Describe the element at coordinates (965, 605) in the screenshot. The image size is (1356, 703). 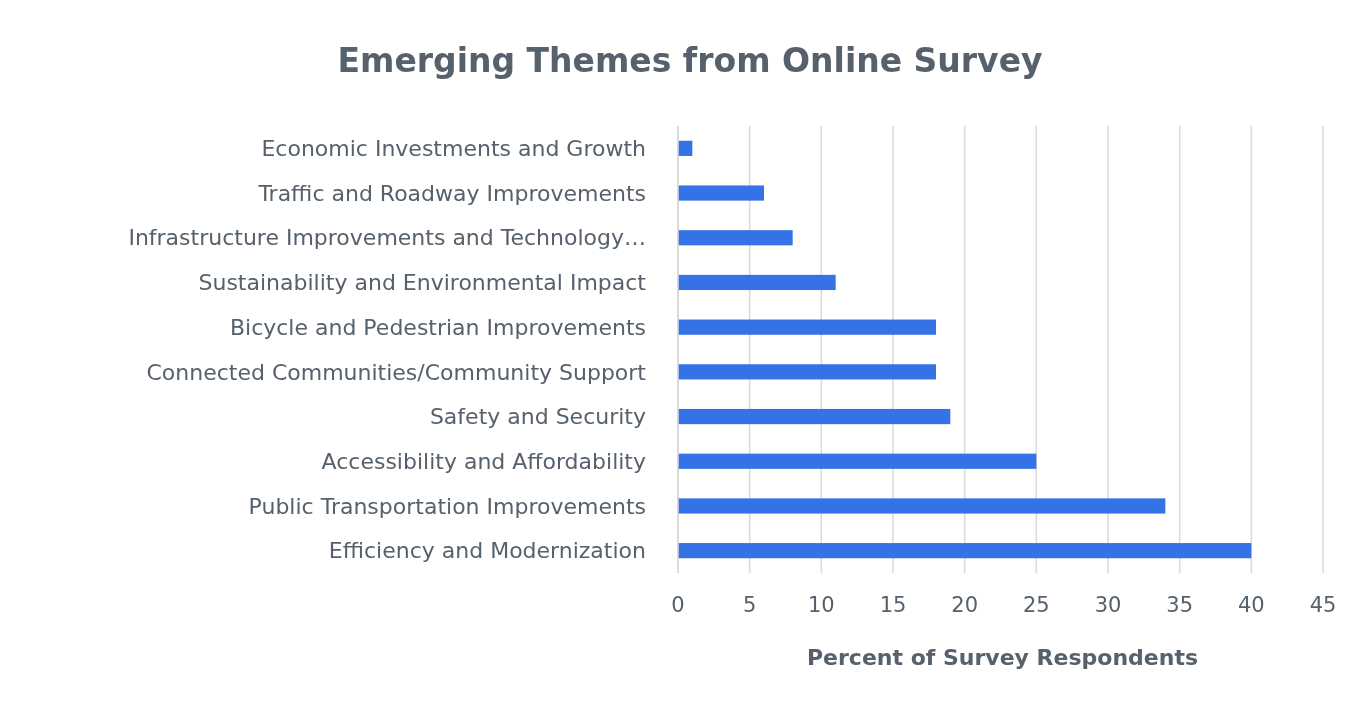
I see `x-tick-label: 20` at that location.